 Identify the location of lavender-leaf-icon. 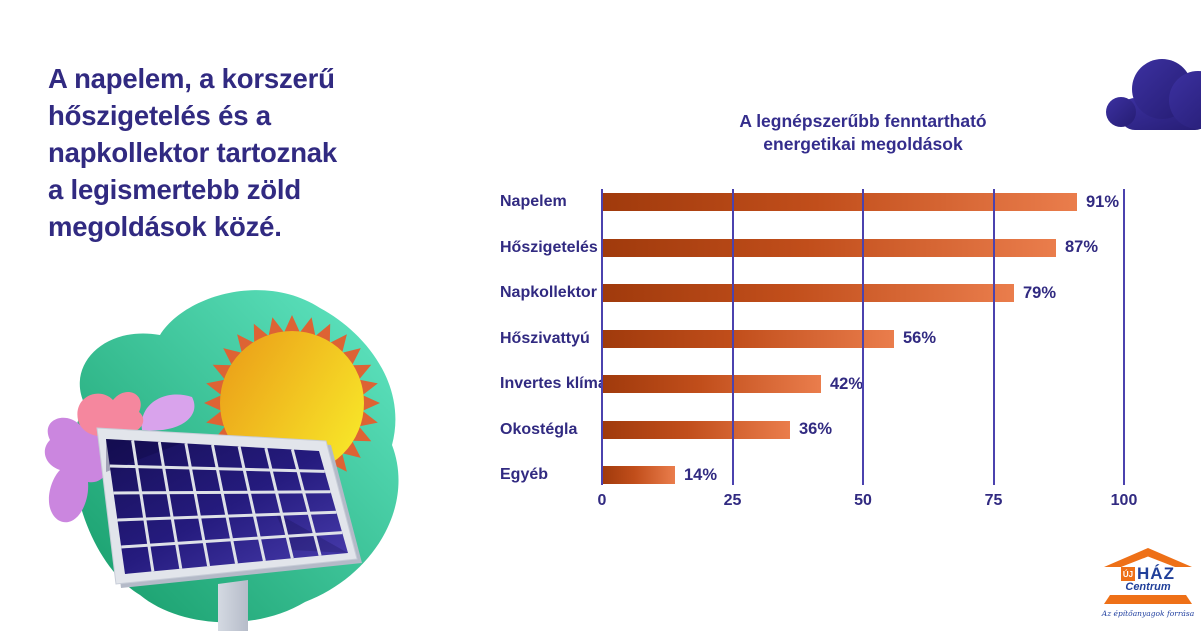
(168, 412).